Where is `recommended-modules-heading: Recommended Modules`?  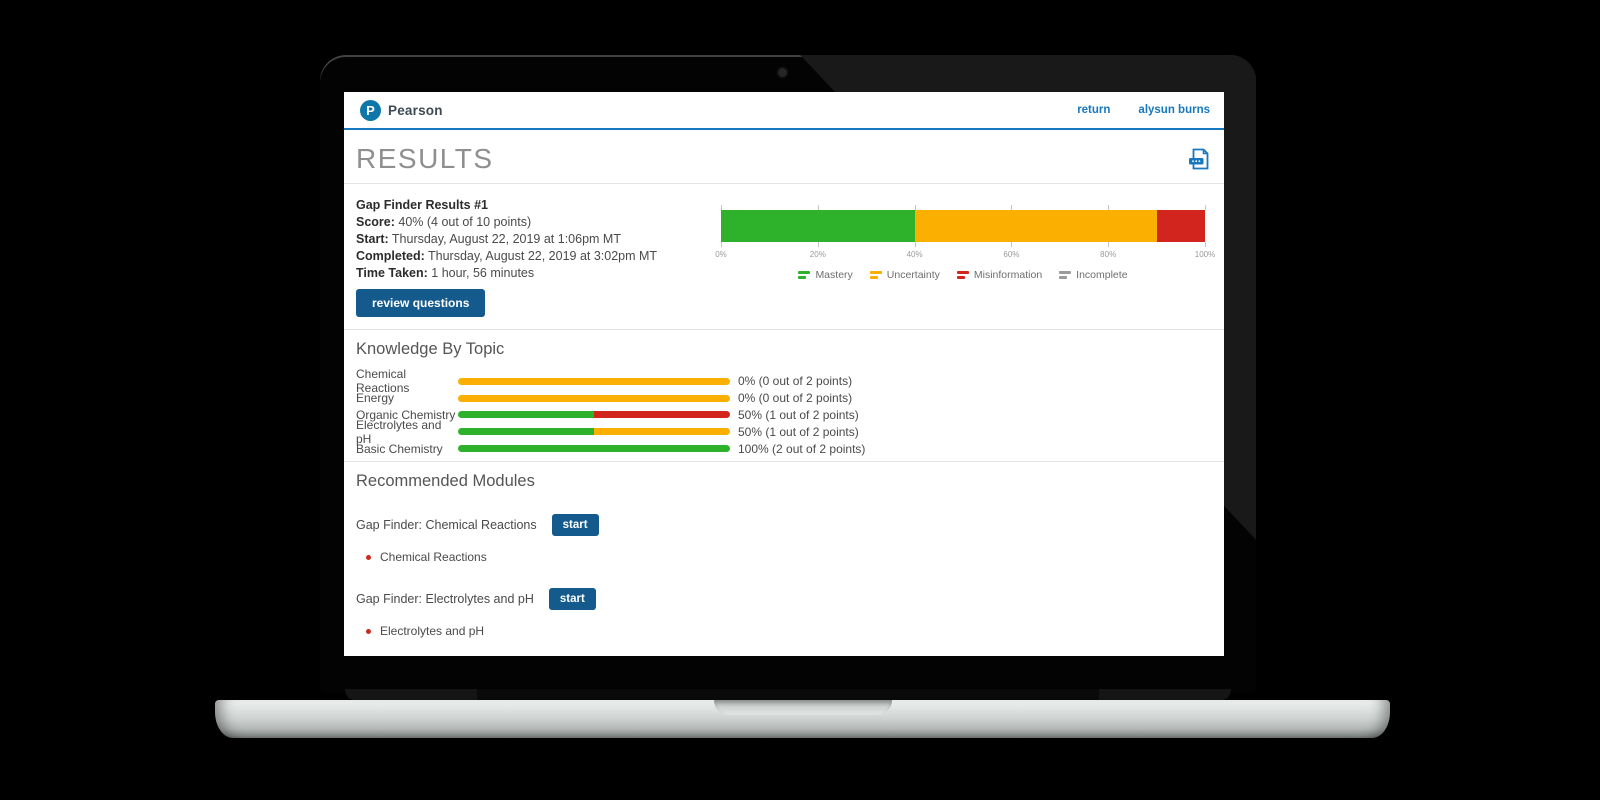
recommended-modules-heading: Recommended Modules is located at coordinates (445, 481).